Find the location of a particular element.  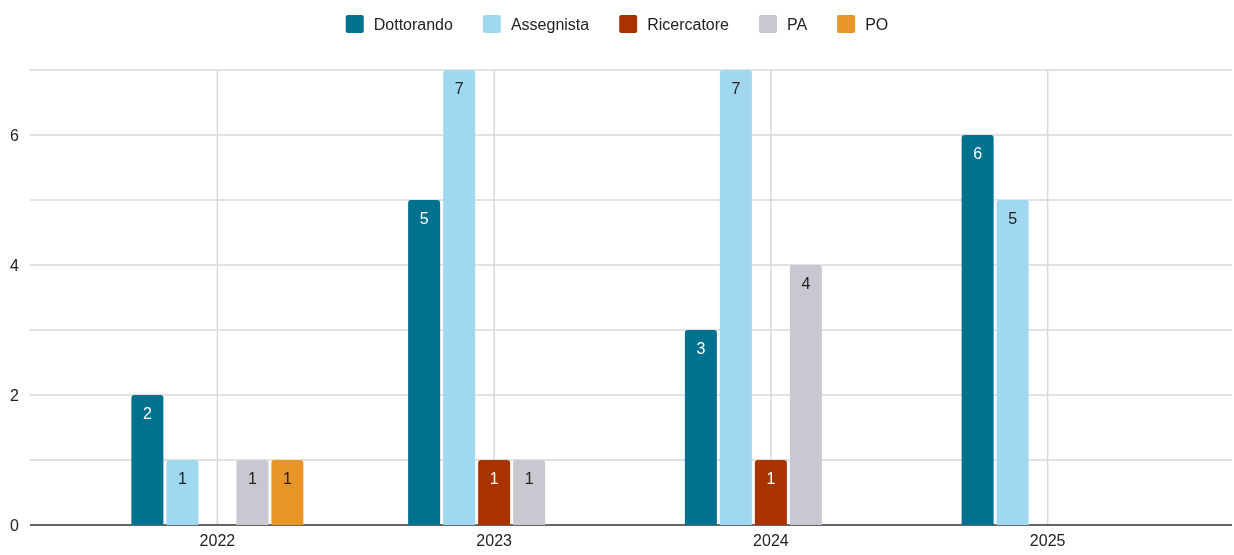

x-tick-label: 2022 is located at coordinates (217, 541).